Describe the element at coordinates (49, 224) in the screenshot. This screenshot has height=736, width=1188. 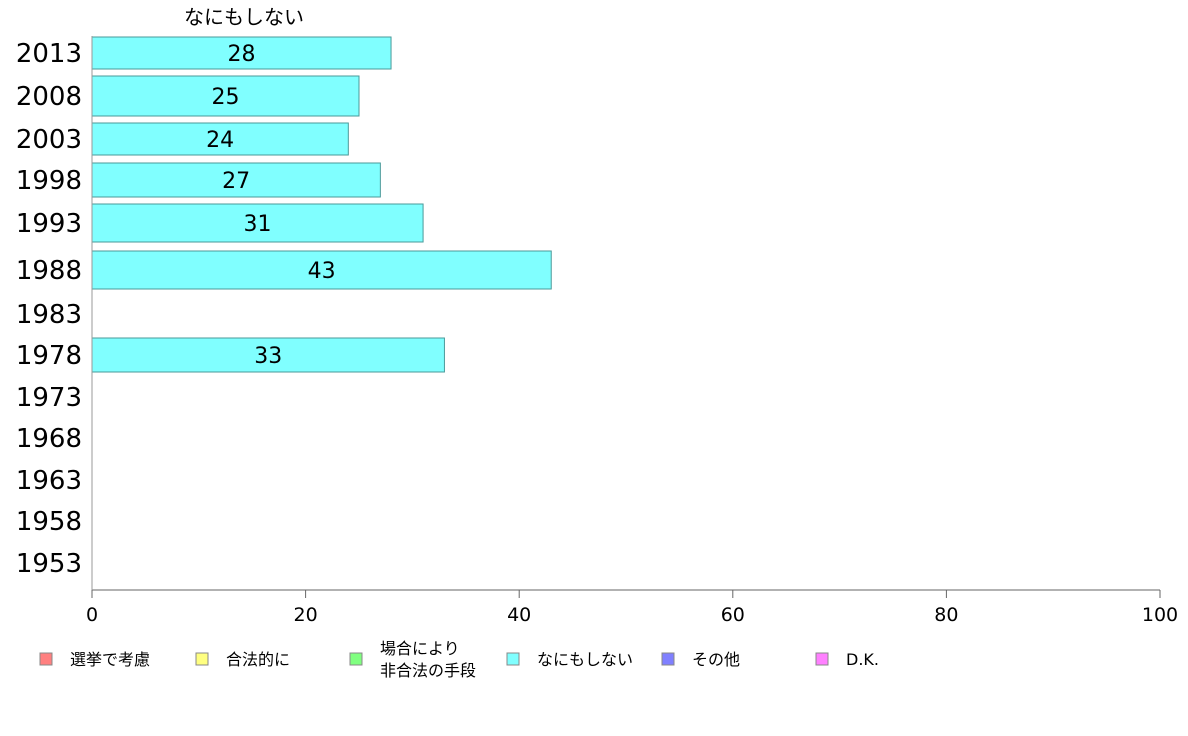
I see `year-label-1993: 1993` at that location.